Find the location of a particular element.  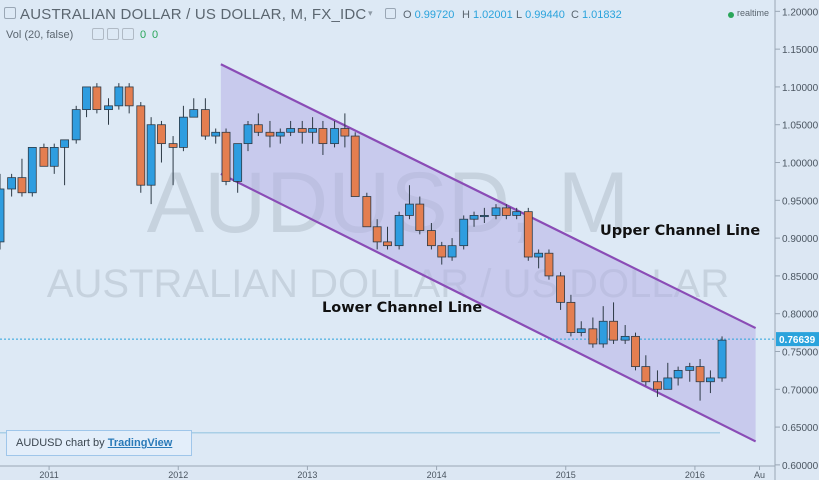

price-tick-label: 0.80000 is located at coordinates (800, 315).